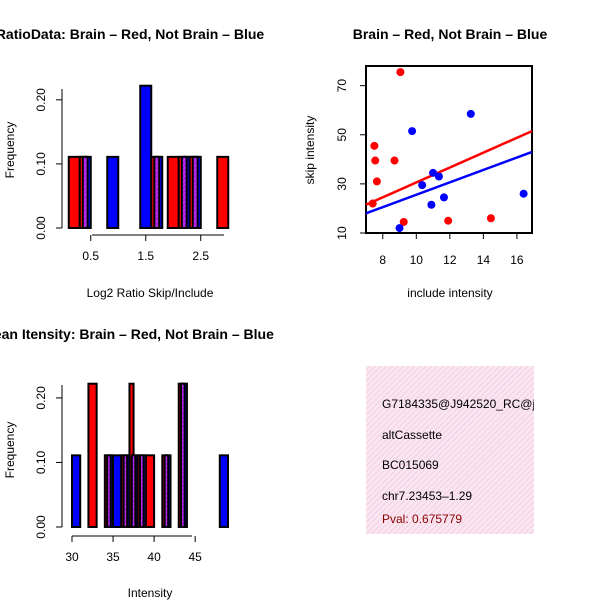 This screenshot has height=605, width=600. I want to click on intensity-y-label: Frequency, so click(10, 450).